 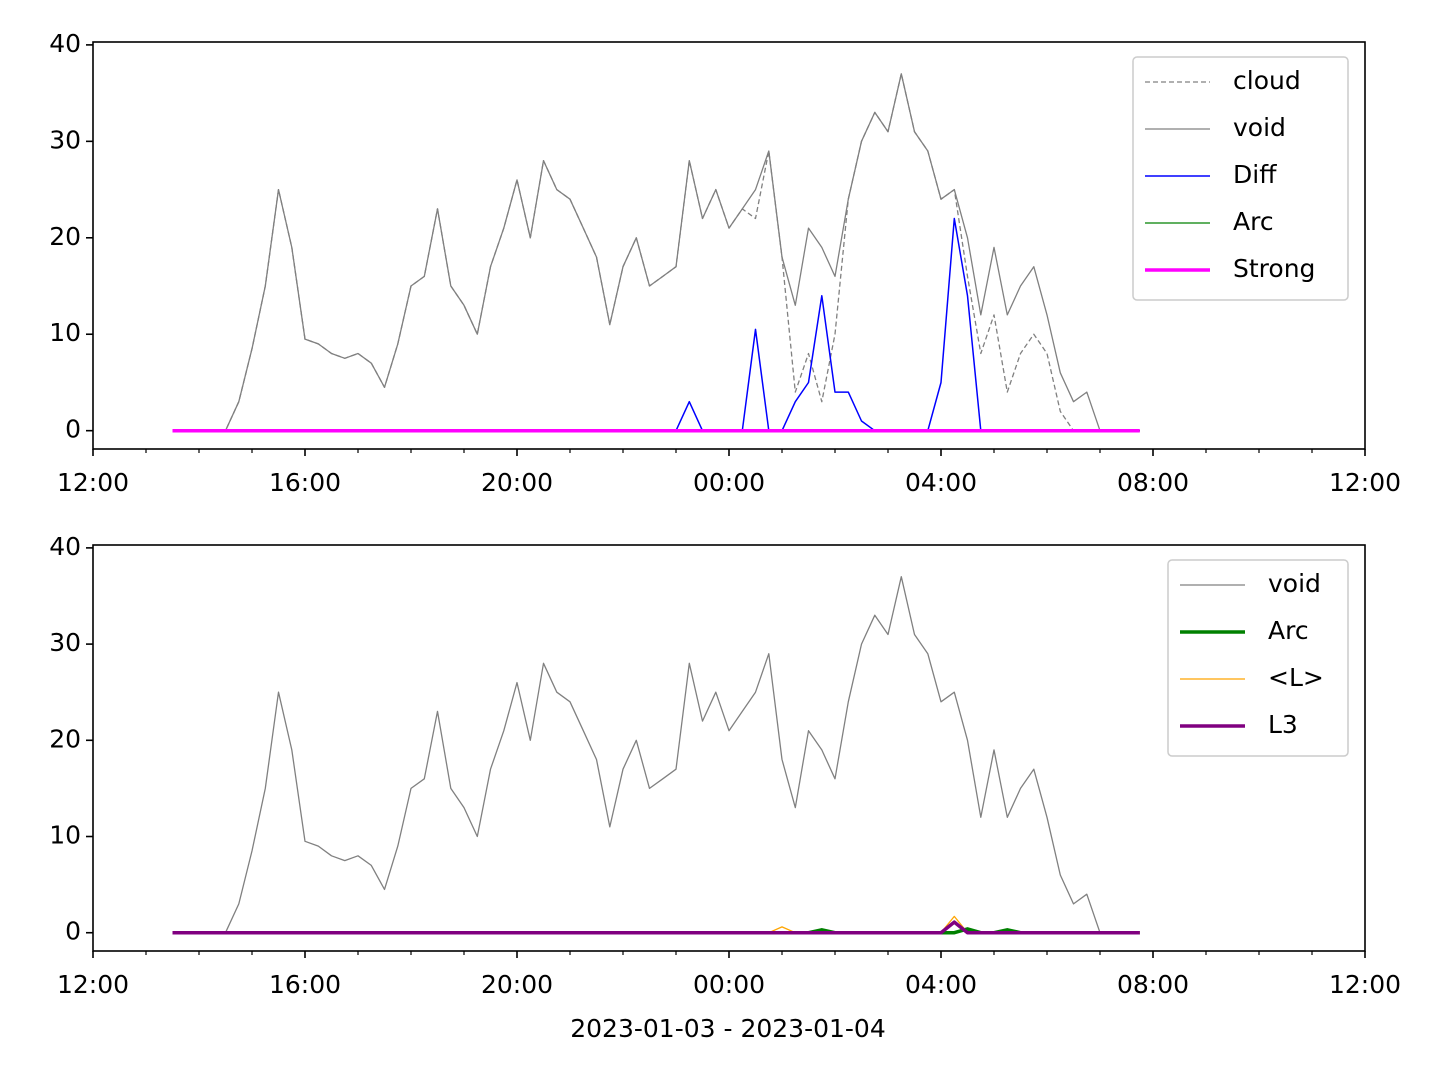 I want to click on legend-label: Diff, so click(x=1255, y=174).